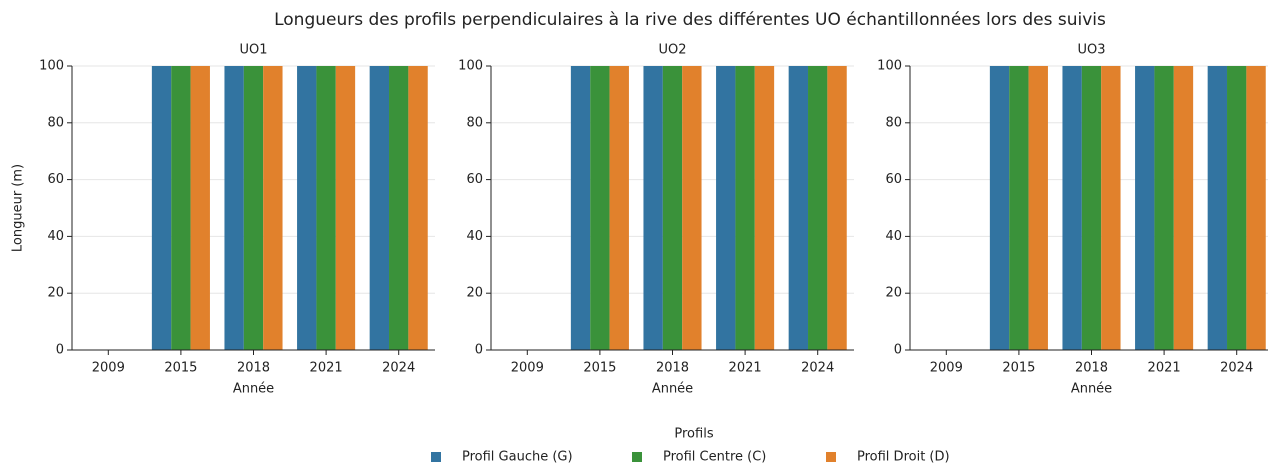  What do you see at coordinates (18, 208) in the screenshot?
I see `y-axis-label: Longueur (m)` at bounding box center [18, 208].